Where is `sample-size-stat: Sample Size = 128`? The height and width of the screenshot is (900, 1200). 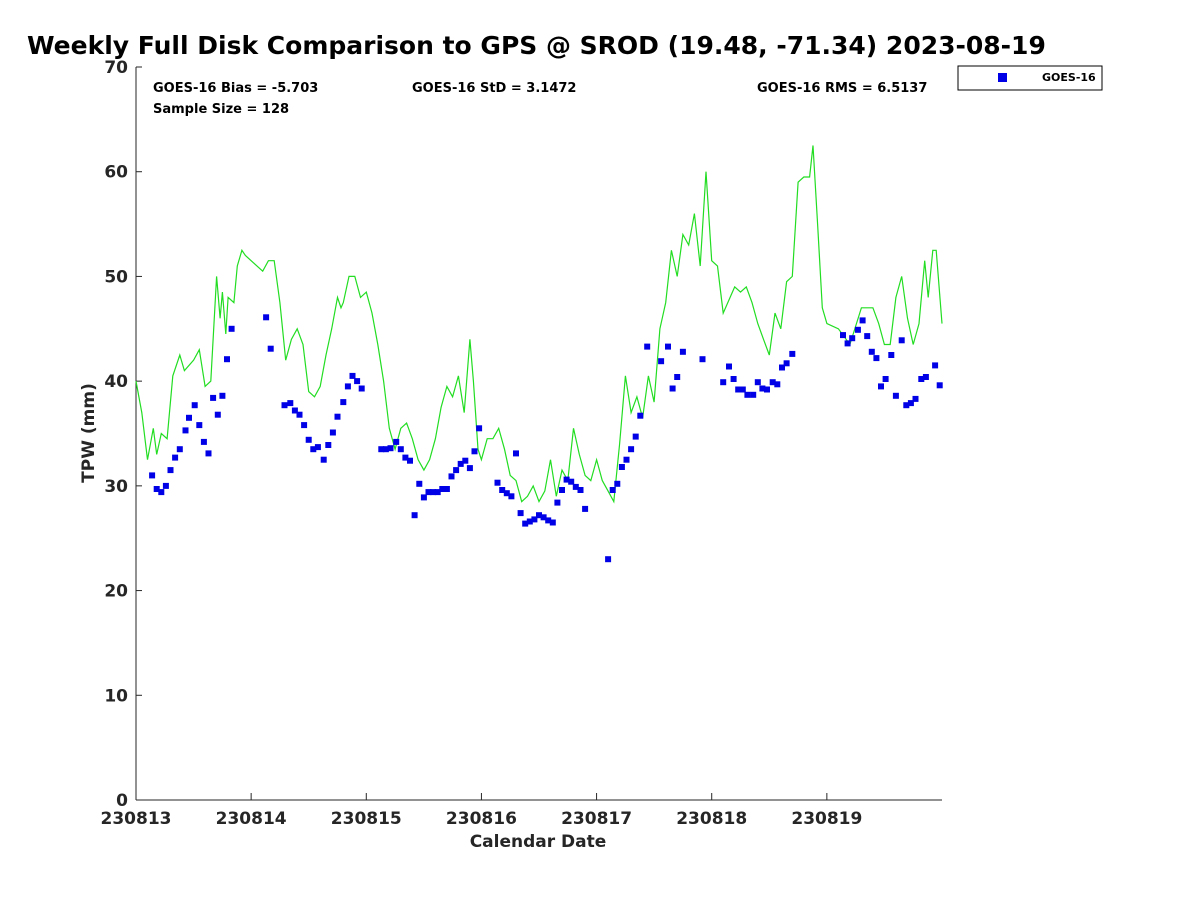 sample-size-stat: Sample Size = 128 is located at coordinates (221, 109).